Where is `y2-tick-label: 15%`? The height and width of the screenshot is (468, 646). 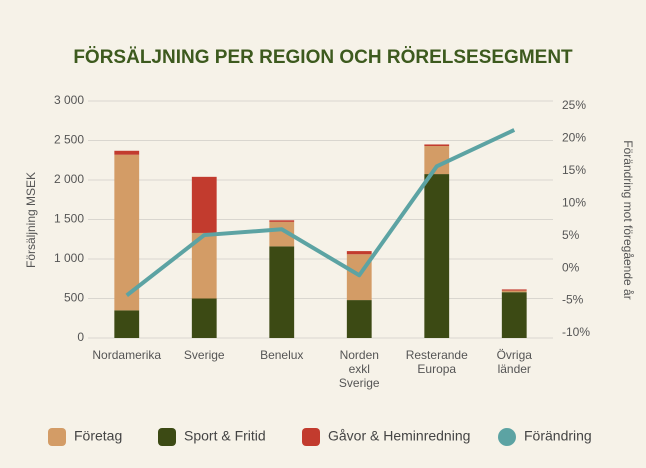 y2-tick-label: 15% is located at coordinates (574, 170).